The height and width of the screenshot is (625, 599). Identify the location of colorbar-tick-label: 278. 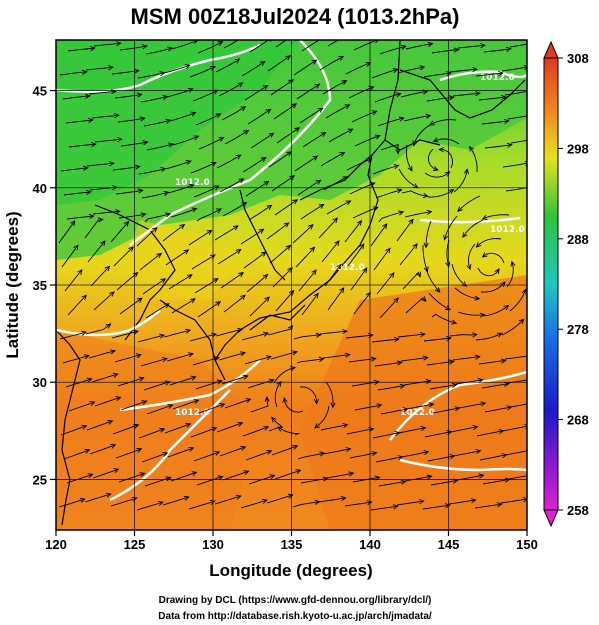
(578, 329).